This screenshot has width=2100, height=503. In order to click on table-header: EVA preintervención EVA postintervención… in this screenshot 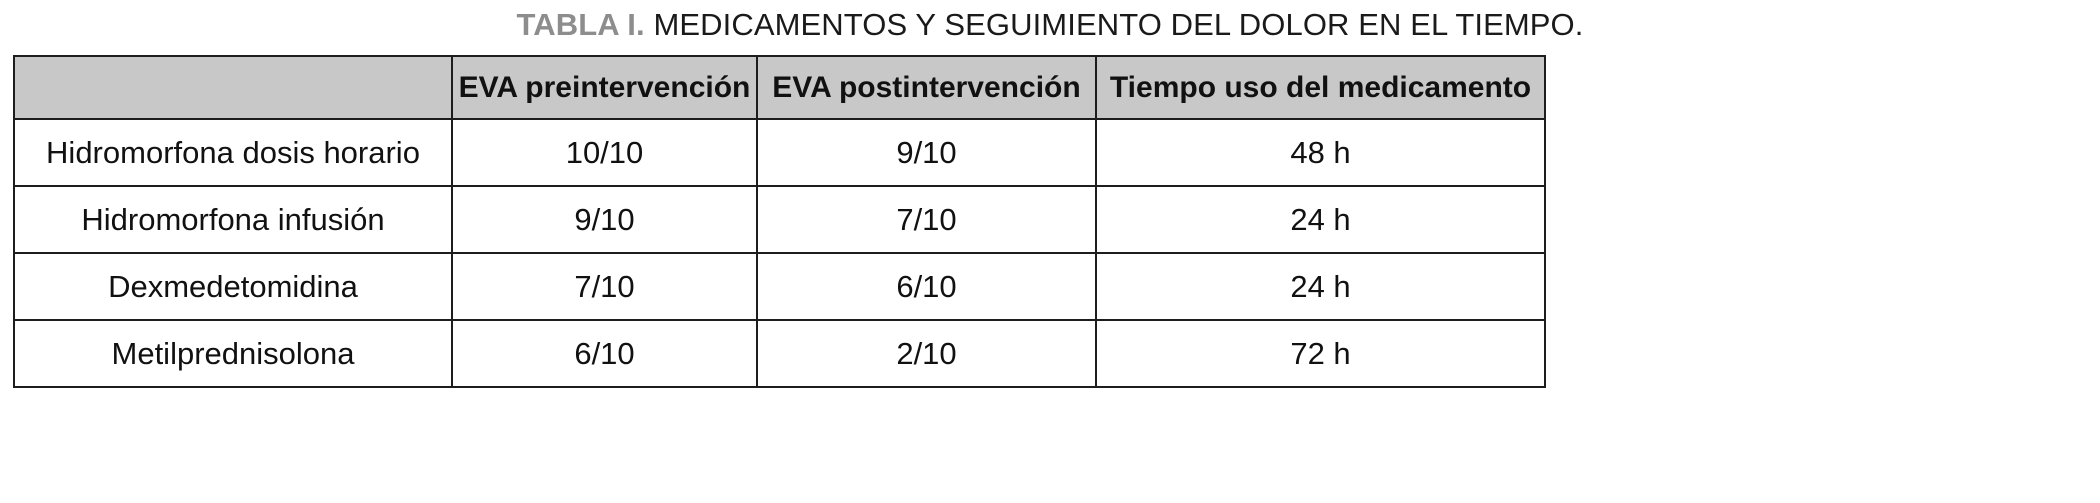, I will do `click(779, 87)`.